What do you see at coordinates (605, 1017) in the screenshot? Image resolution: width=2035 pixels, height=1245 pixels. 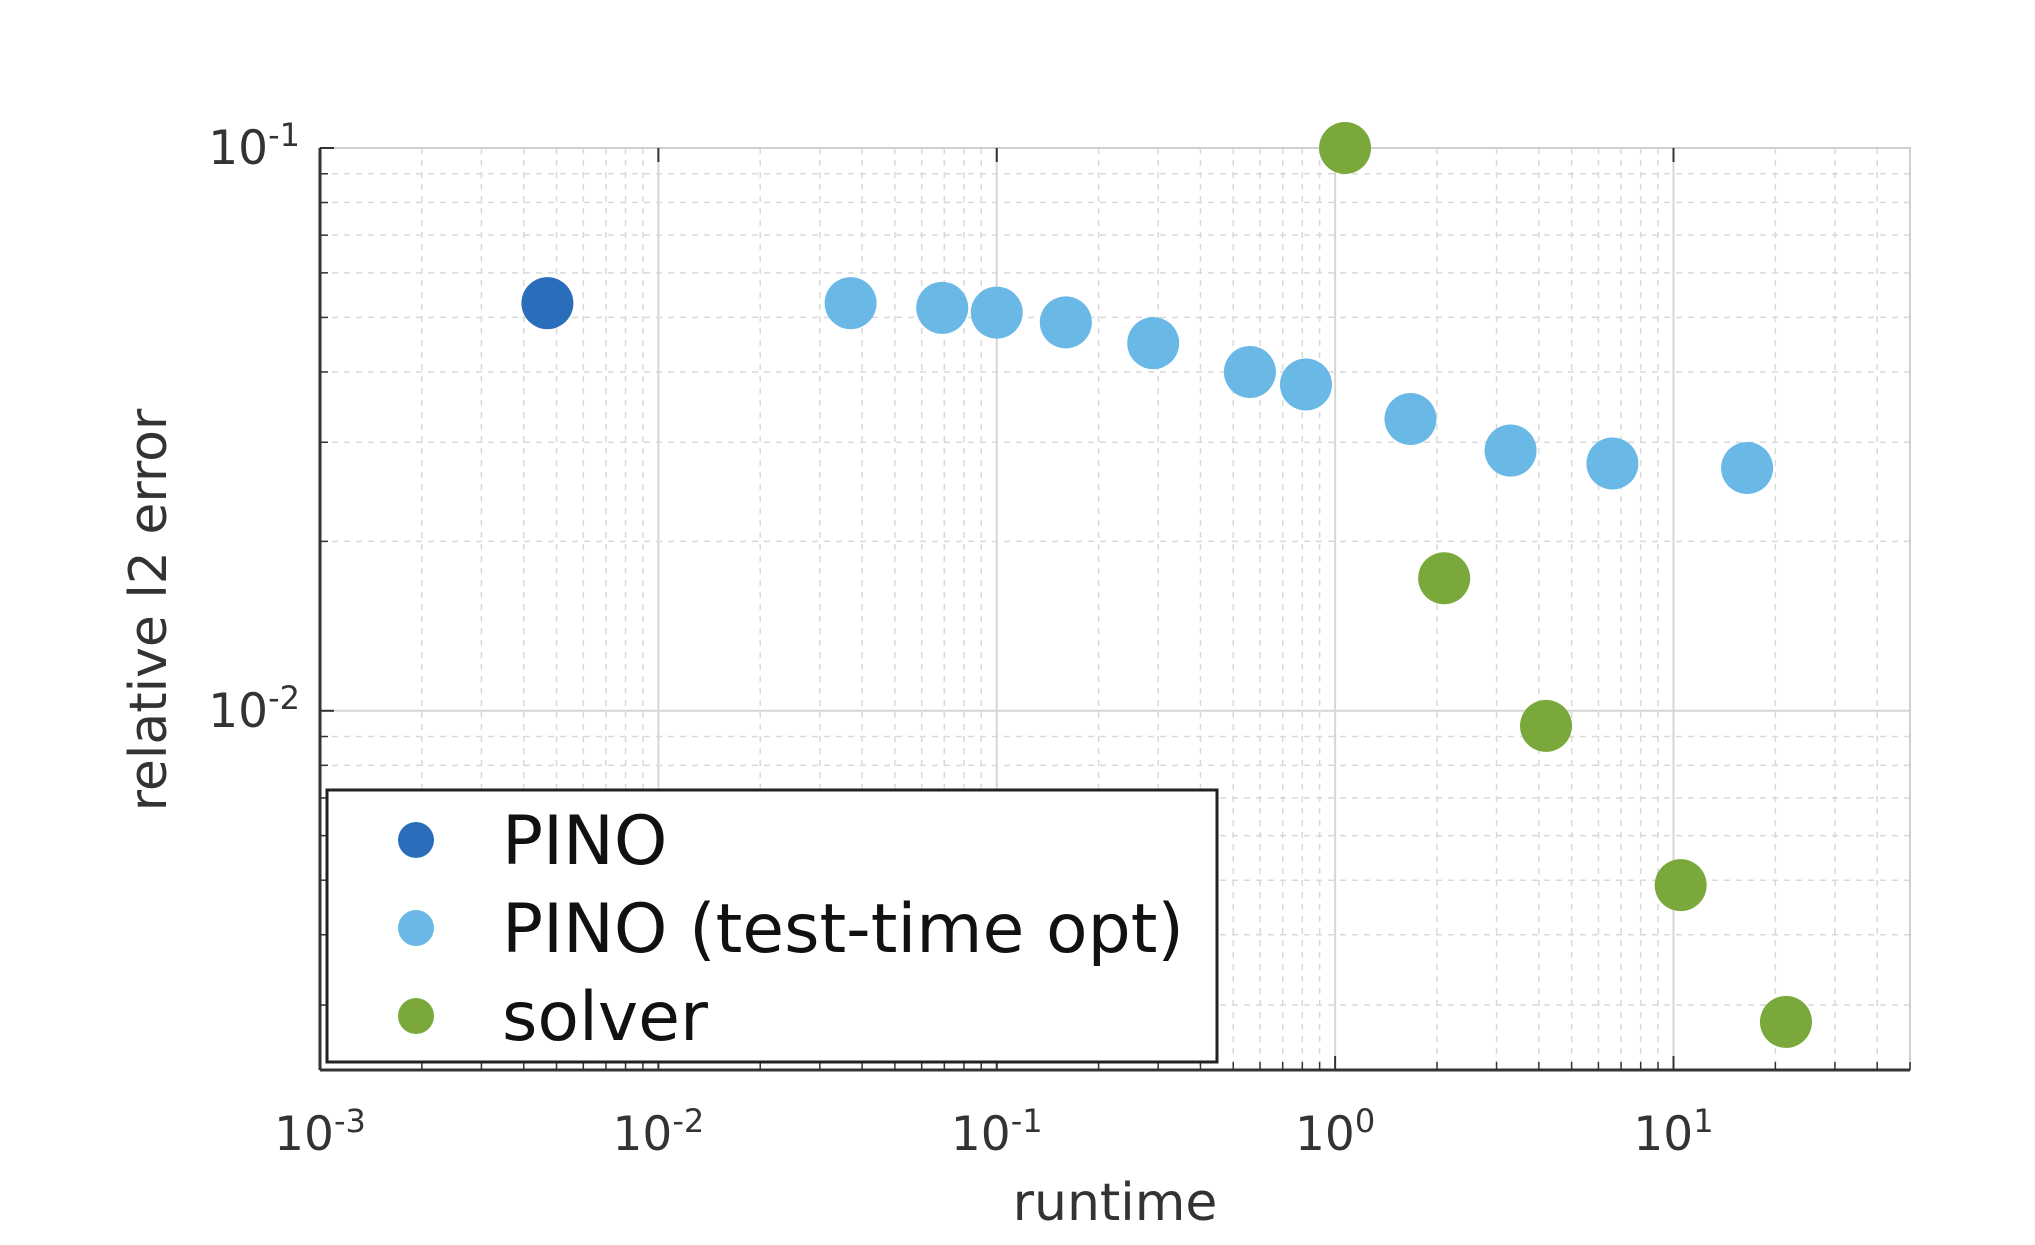 I see `legend-label-2: solver` at bounding box center [605, 1017].